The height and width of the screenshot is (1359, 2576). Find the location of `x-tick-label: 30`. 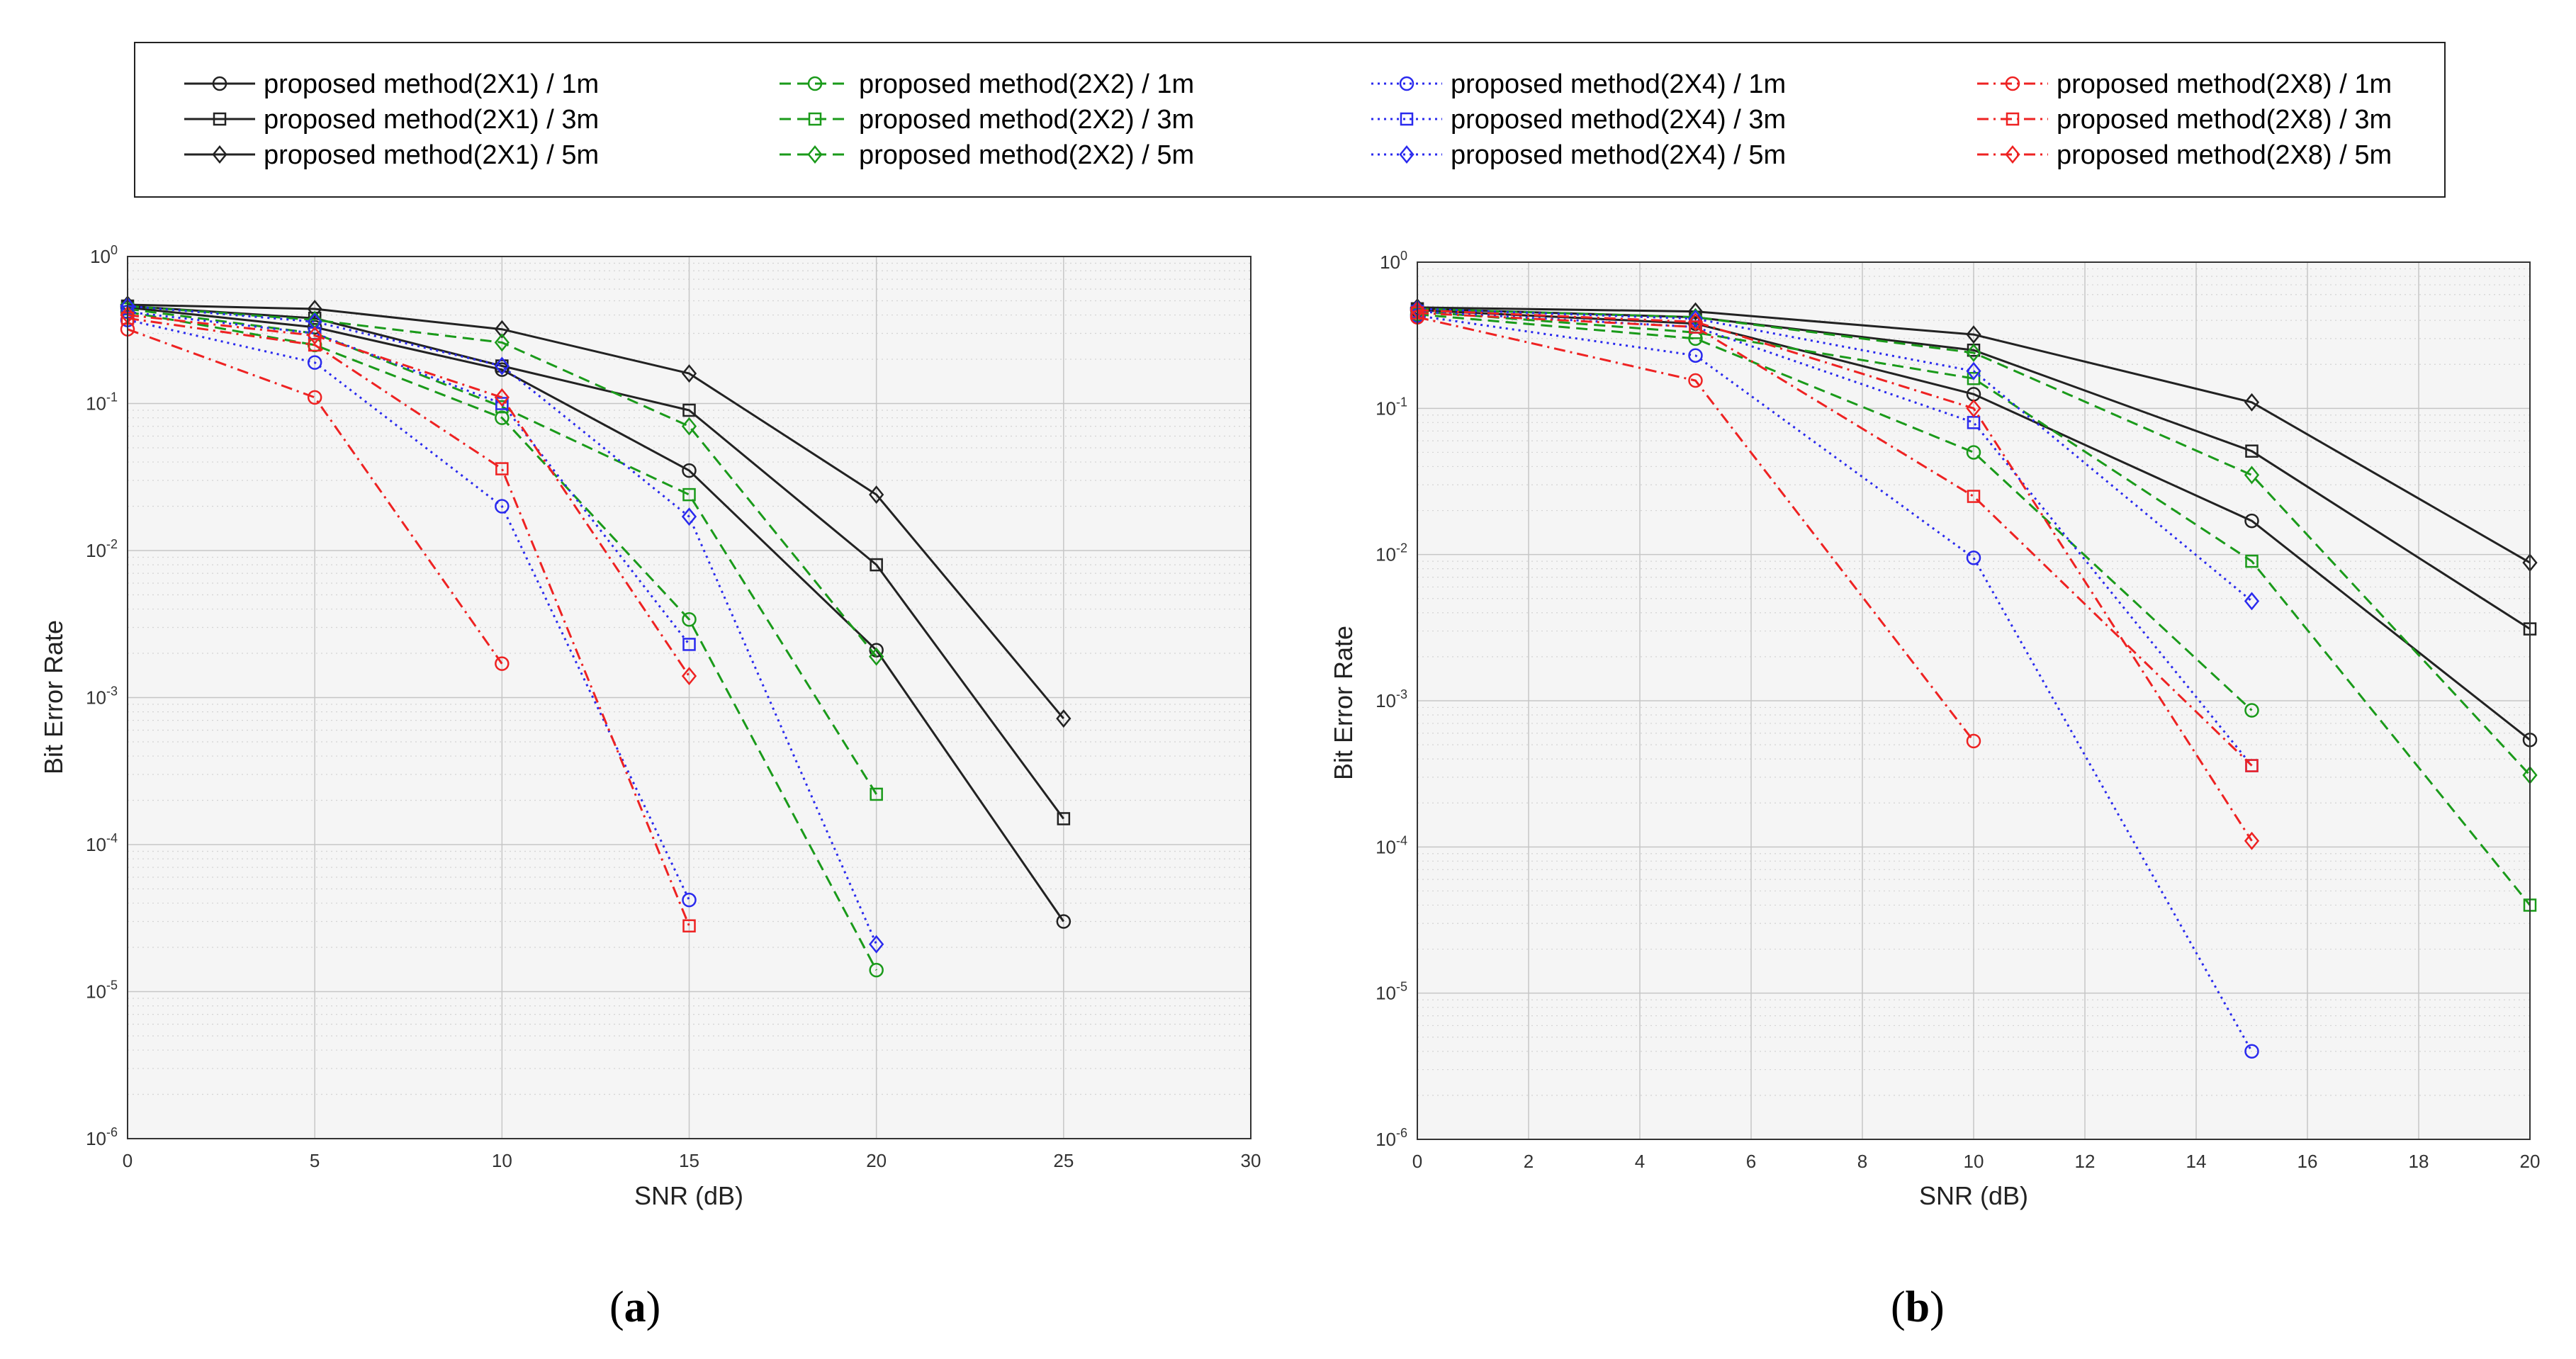

x-tick-label: 30 is located at coordinates (1251, 1160).